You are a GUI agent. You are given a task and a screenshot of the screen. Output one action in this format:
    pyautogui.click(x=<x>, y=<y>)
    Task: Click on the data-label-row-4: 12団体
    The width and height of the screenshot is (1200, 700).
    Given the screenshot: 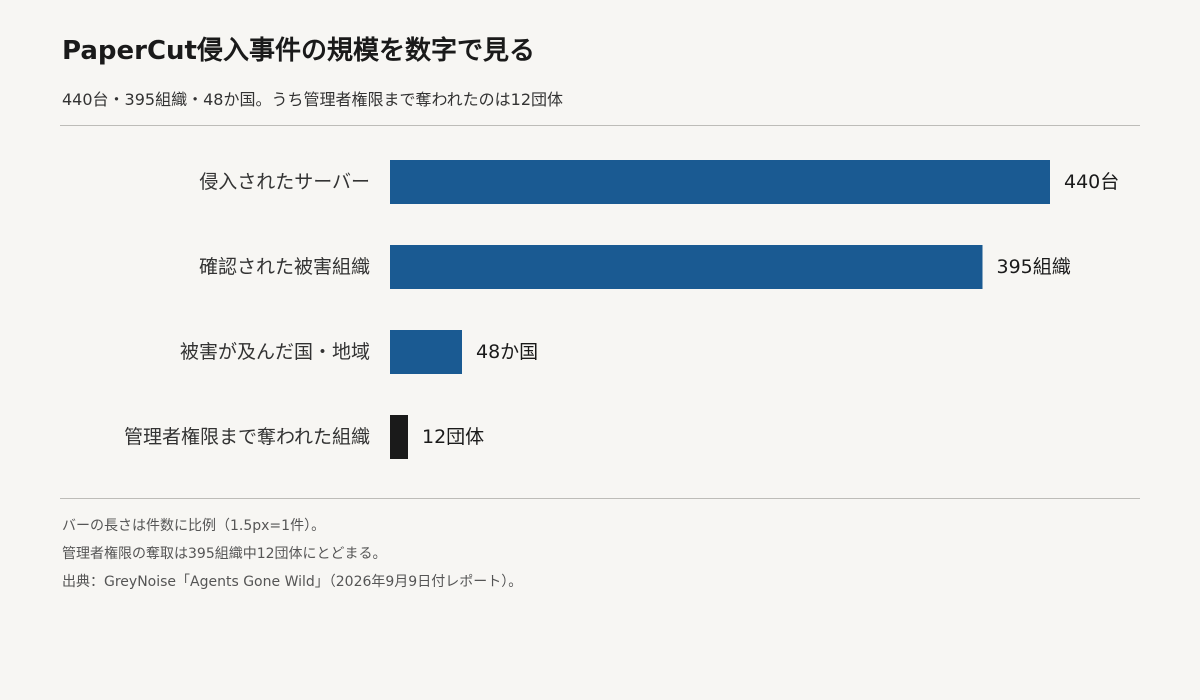 What is the action you would take?
    pyautogui.click(x=453, y=437)
    